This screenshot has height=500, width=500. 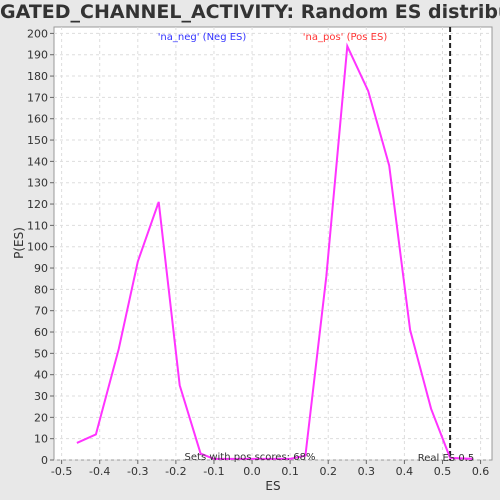 What do you see at coordinates (41, 417) in the screenshot?
I see `y-tick-label: 20` at bounding box center [41, 417].